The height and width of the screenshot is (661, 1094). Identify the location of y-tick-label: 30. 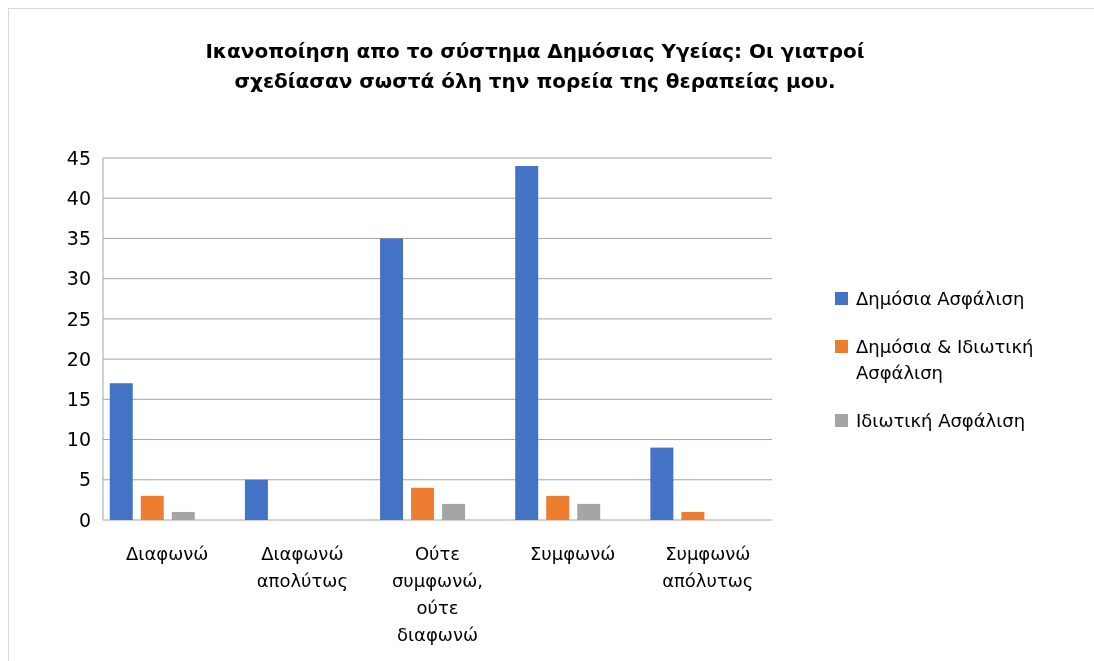
(78, 278).